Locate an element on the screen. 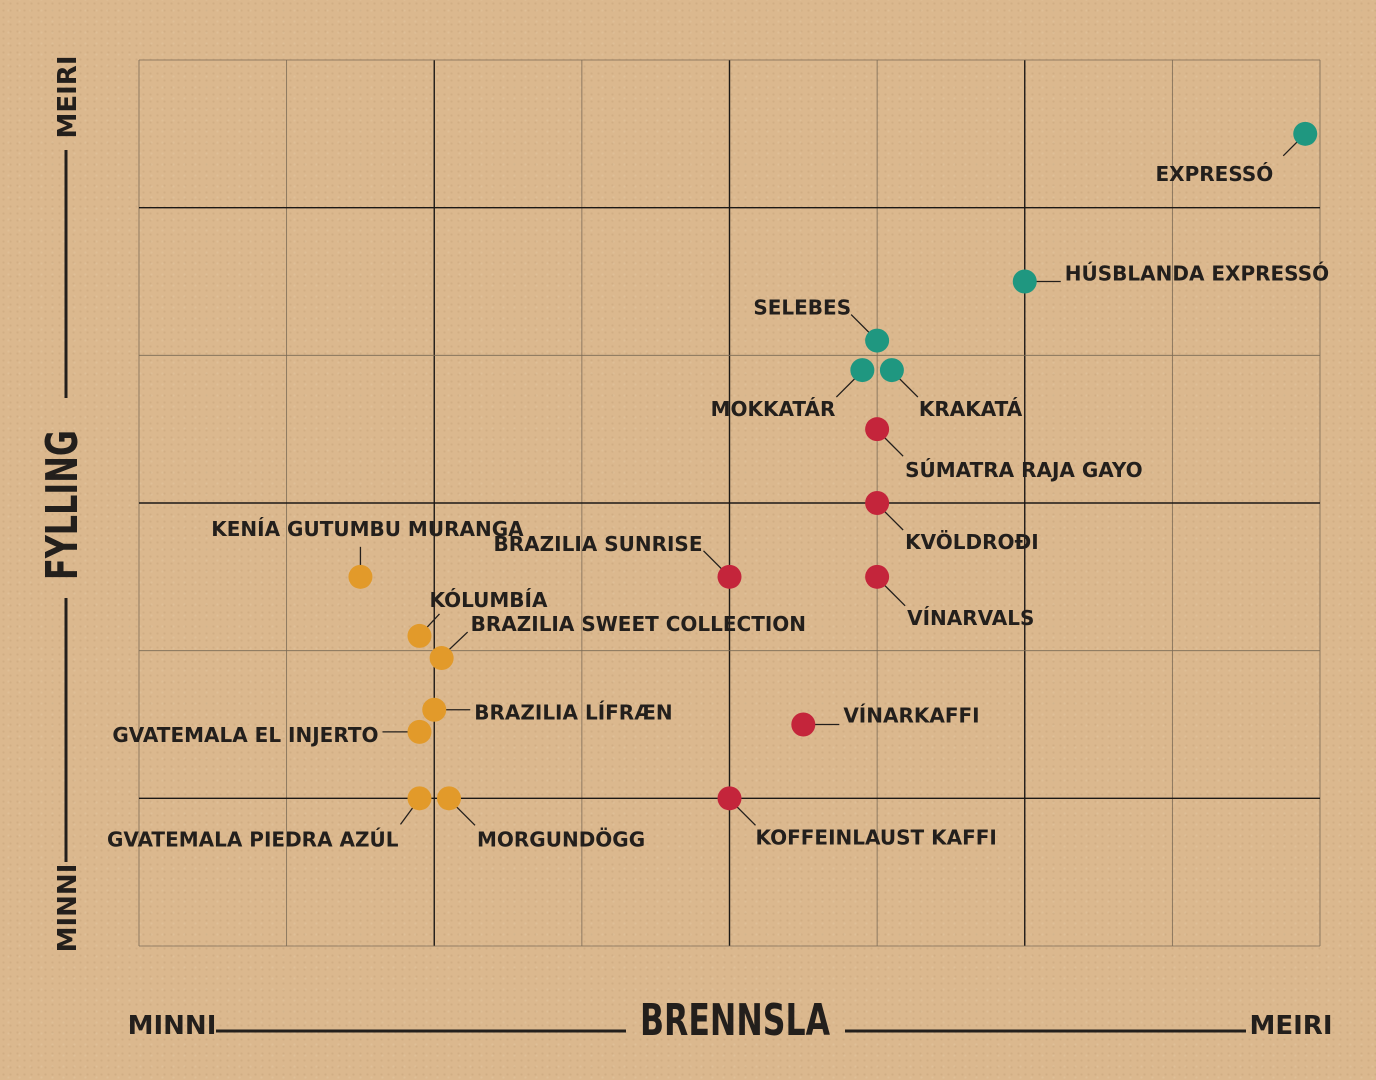 Image resolution: width=1376 pixels, height=1080 pixels. point-kvoldro-i is located at coordinates (877, 503).